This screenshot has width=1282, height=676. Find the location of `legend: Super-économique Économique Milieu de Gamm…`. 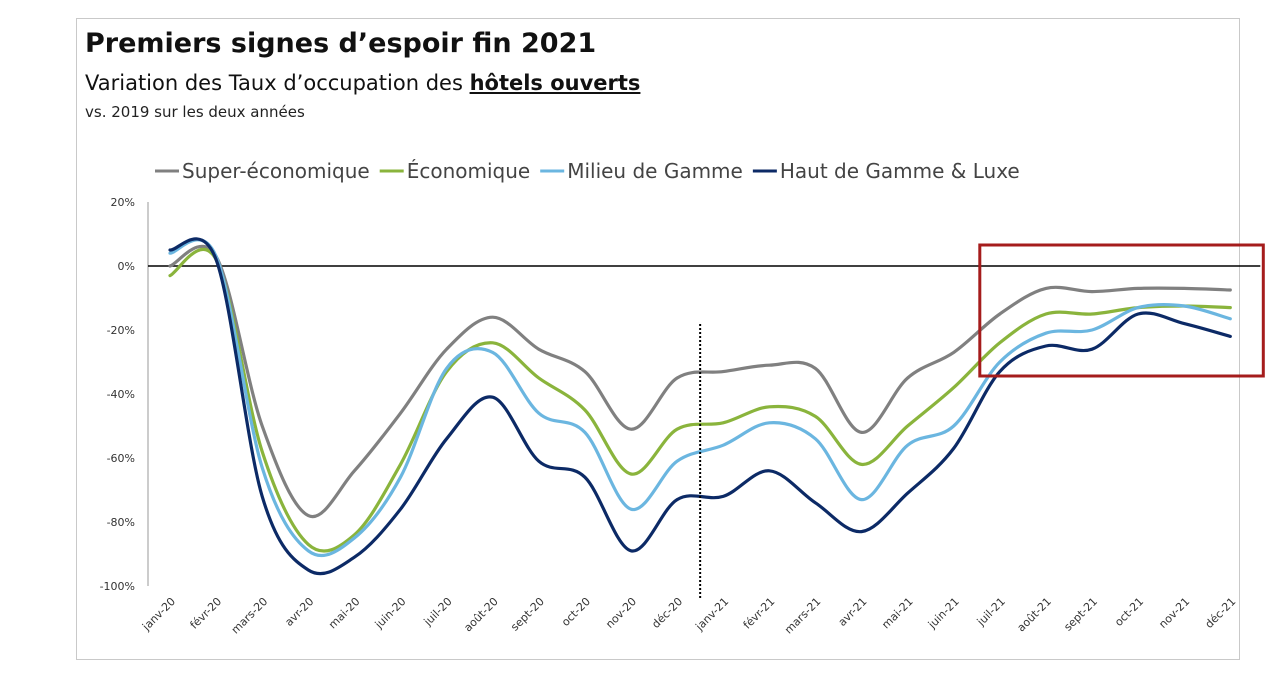

legend: Super-économique Économique Milieu de Gamm… is located at coordinates (587, 171).